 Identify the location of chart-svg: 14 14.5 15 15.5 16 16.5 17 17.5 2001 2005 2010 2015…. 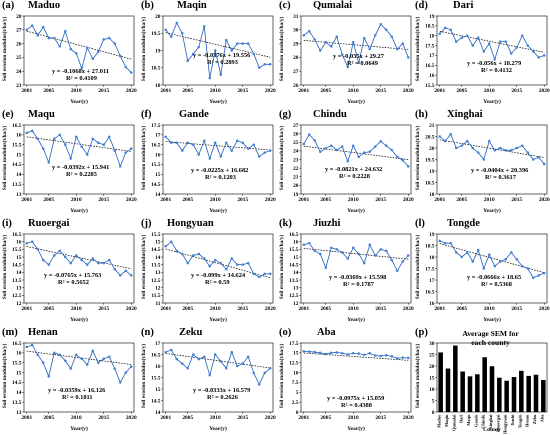
(213, 163).